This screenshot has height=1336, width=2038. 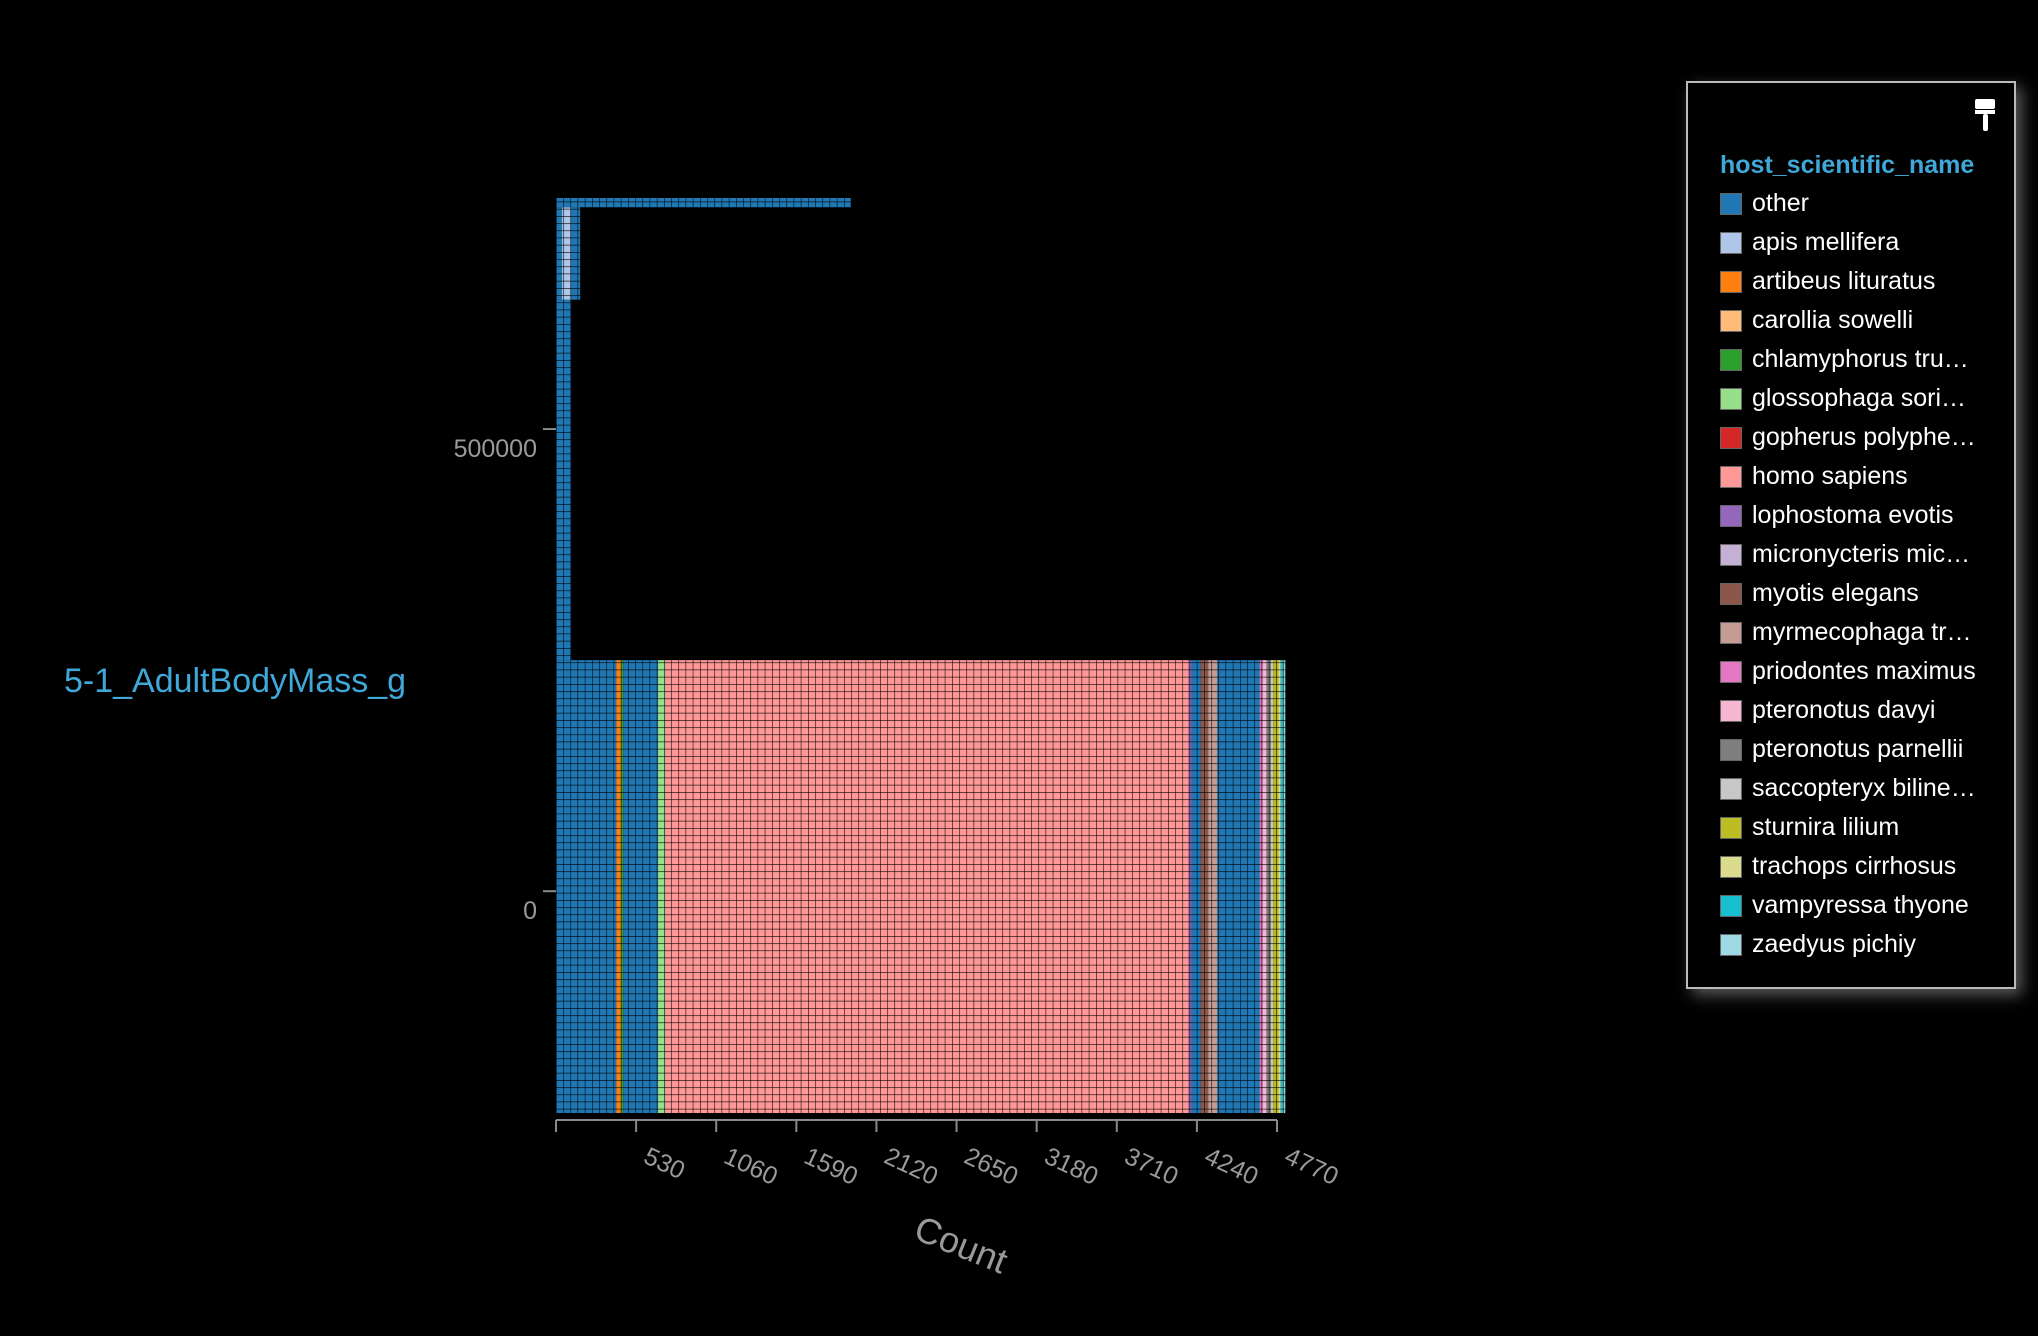 I want to click on legend-title: host_scientific_name, so click(x=1847, y=165).